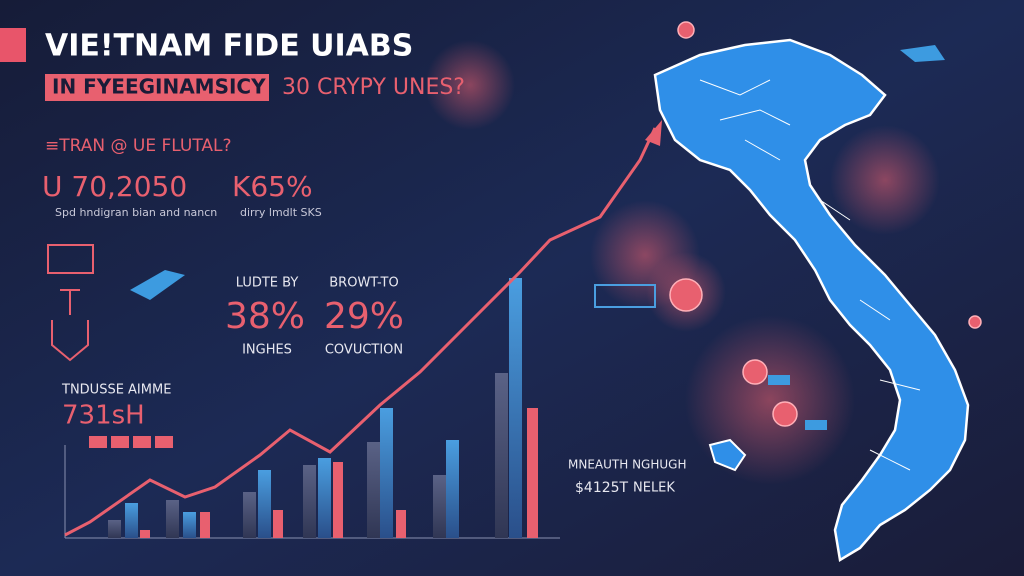 This screenshot has height=576, width=1024. I want to click on kpi-label: TNDUSSE AIMME, so click(116, 390).